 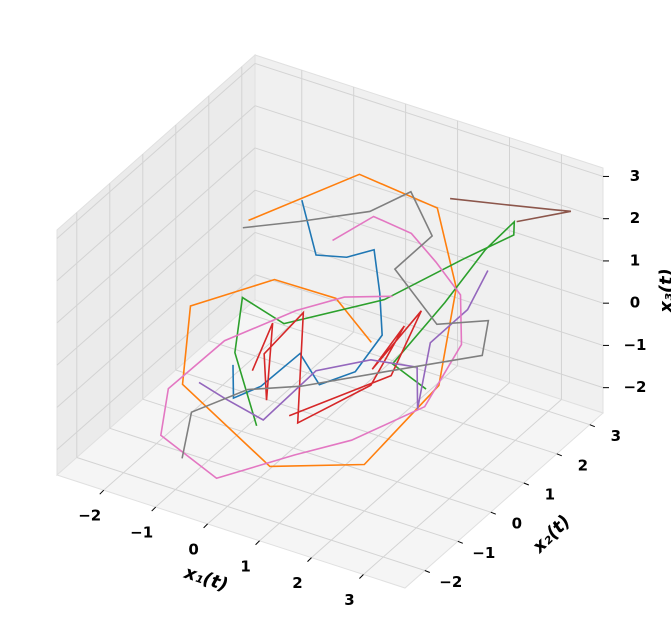 I want to click on z-tick-label: 1, so click(x=635, y=260).